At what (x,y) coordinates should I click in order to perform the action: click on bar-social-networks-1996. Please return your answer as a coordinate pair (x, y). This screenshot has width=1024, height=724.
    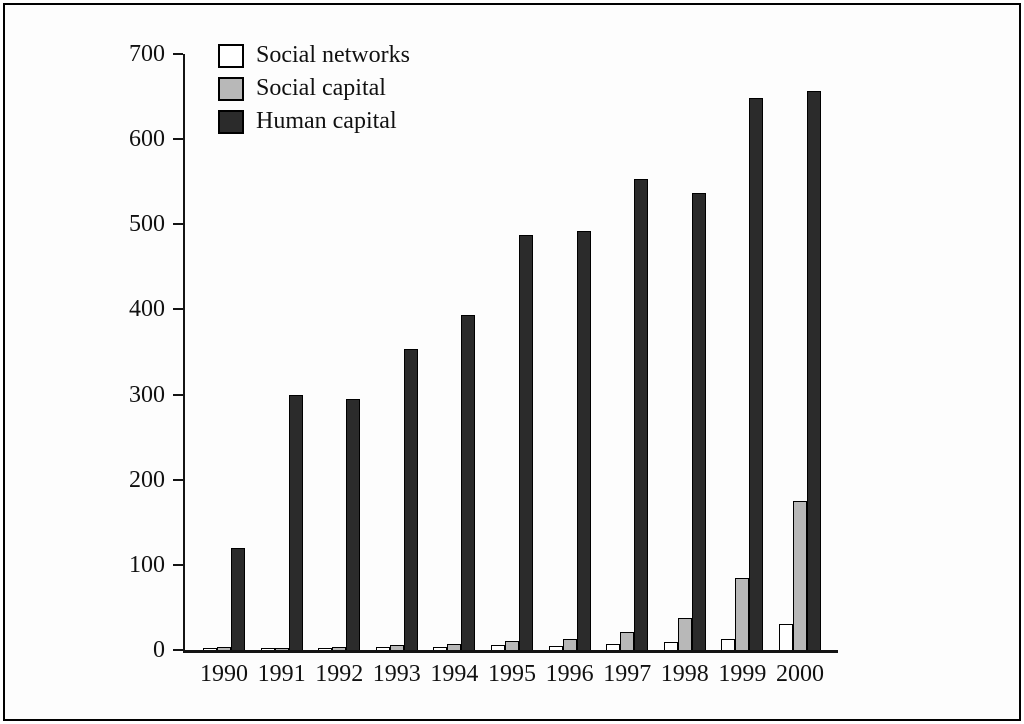
    Looking at the image, I should click on (555, 647).